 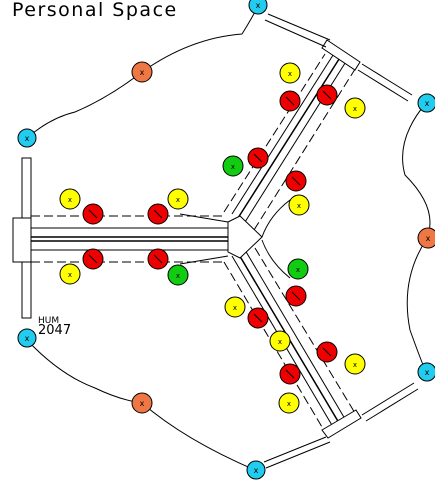 What do you see at coordinates (48, 321) in the screenshot?
I see `equipment-label-line1: HUM` at bounding box center [48, 321].